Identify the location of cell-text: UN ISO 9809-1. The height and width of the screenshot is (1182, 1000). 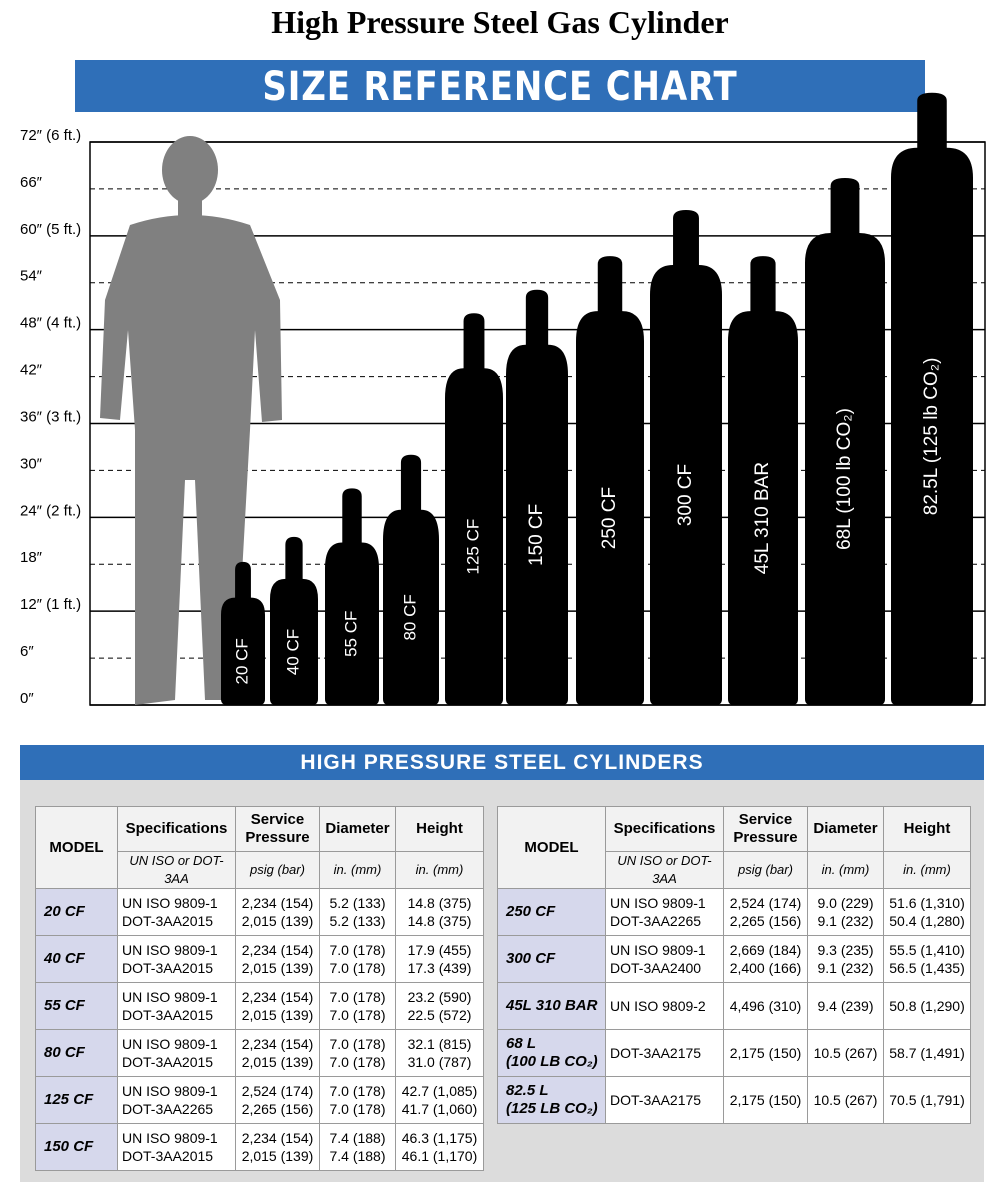
(170, 1044).